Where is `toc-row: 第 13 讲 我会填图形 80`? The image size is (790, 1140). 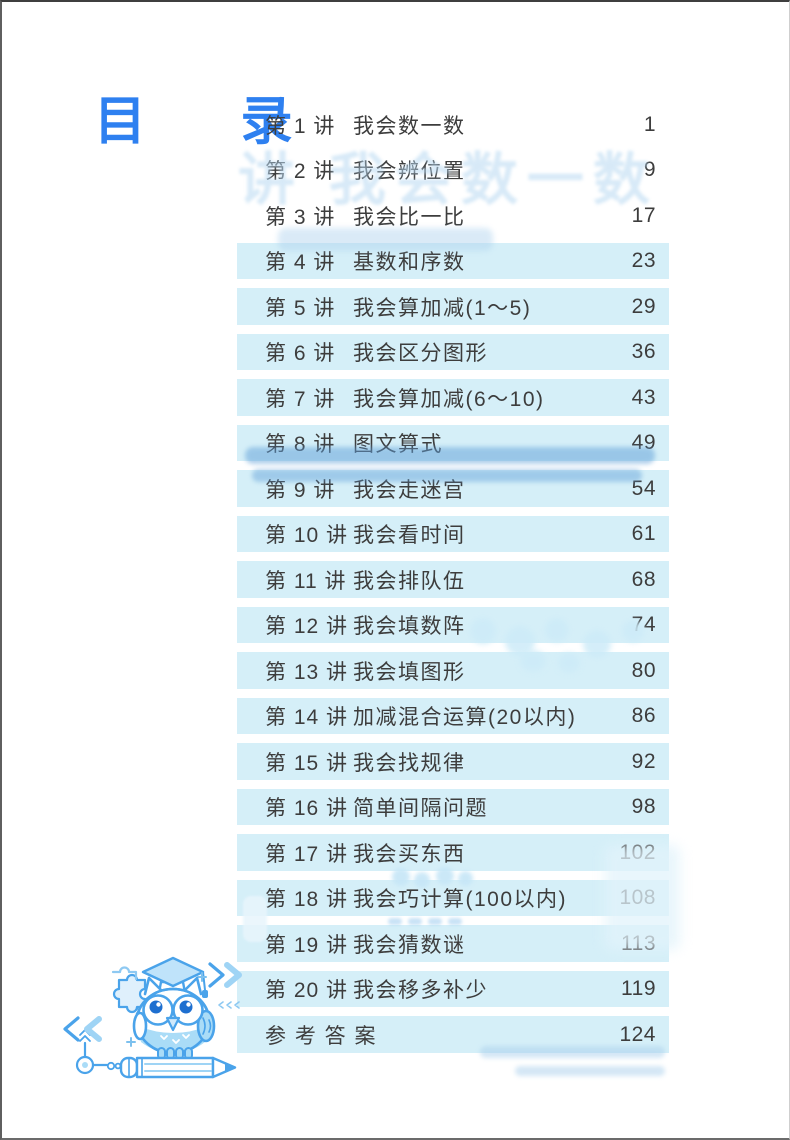 toc-row: 第 13 讲 我会填图形 80 is located at coordinates (453, 671).